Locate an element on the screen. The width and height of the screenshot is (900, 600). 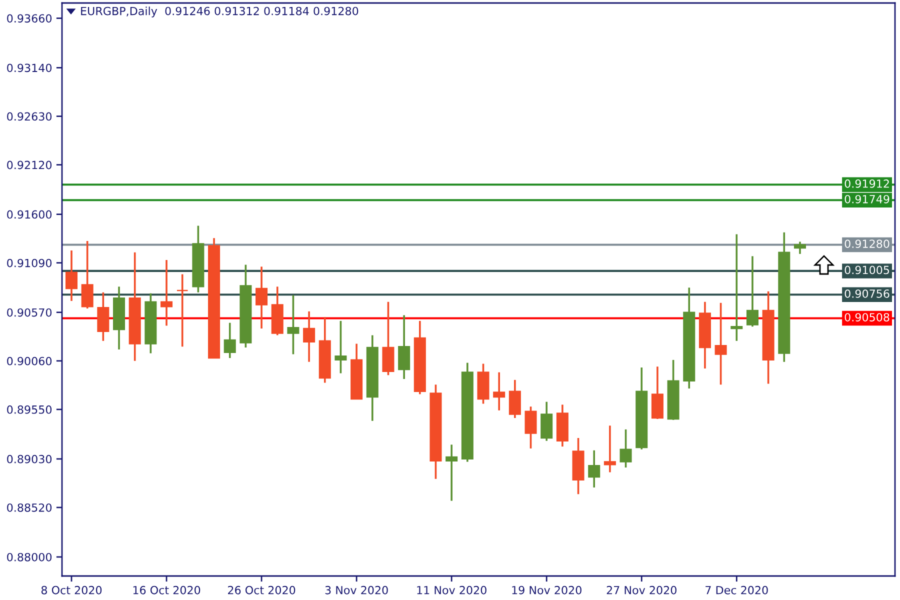
x-tick-label: 26 Oct 2020 is located at coordinates (262, 590).